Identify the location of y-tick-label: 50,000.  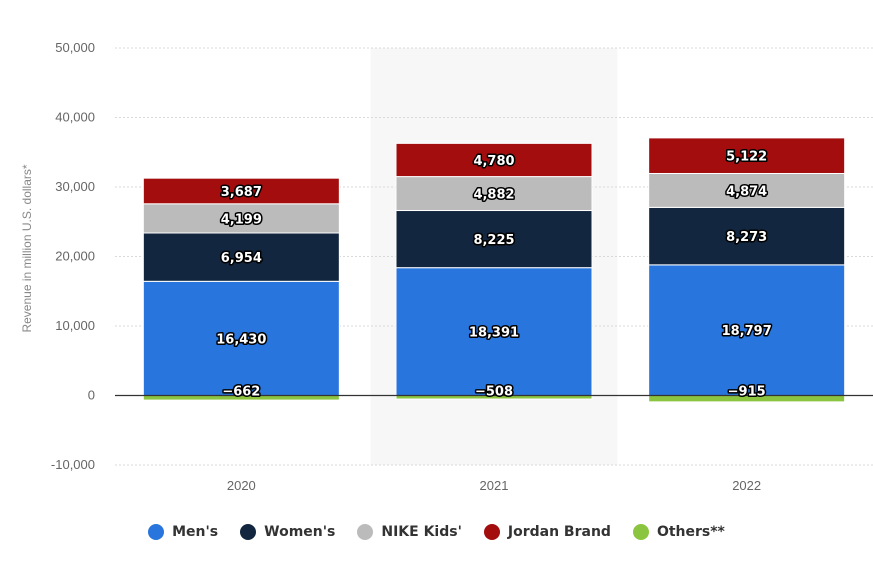
(75, 47).